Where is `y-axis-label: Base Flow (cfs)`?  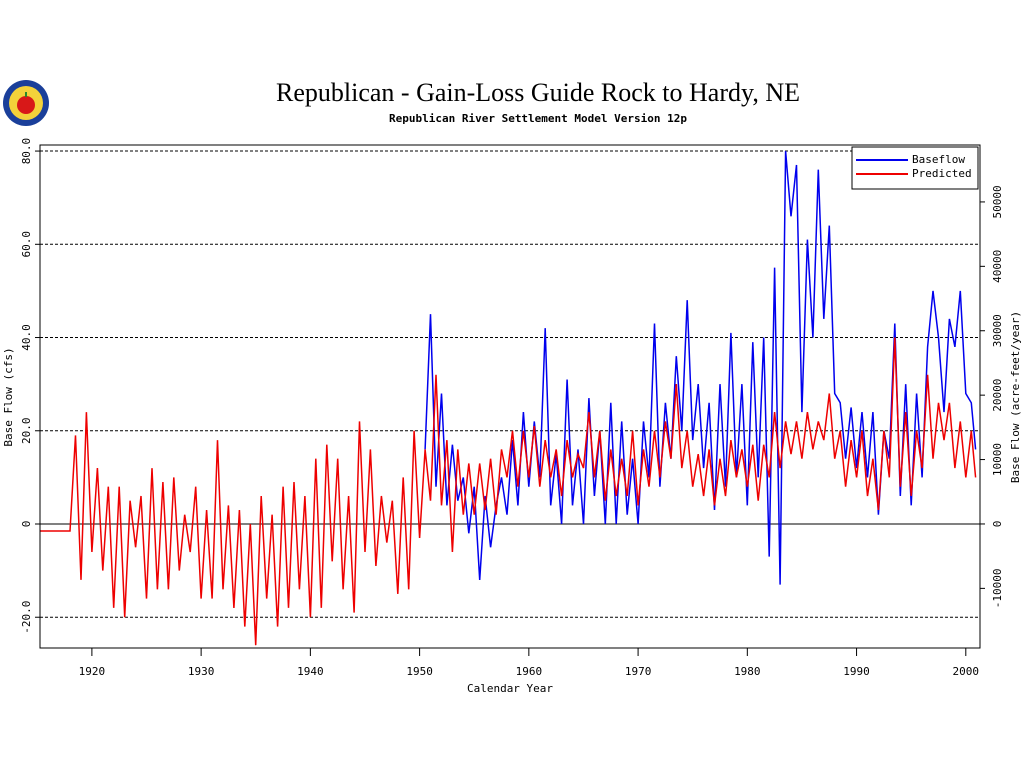
y-axis-label: Base Flow (cfs) is located at coordinates (8, 396).